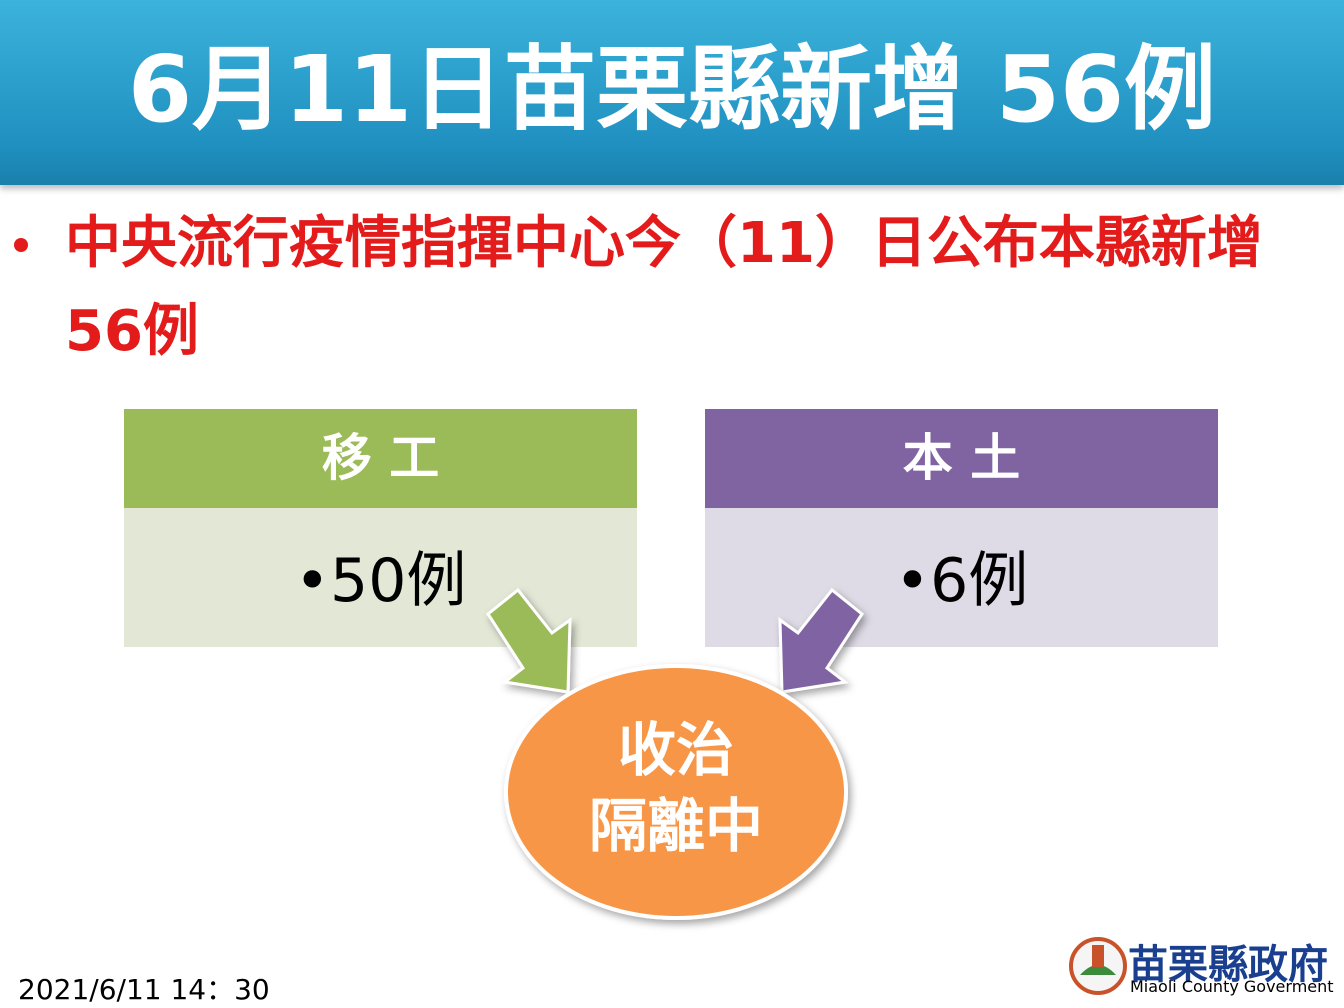  What do you see at coordinates (1228, 964) in the screenshot?
I see `logo-name: 苗栗縣政府` at bounding box center [1228, 964].